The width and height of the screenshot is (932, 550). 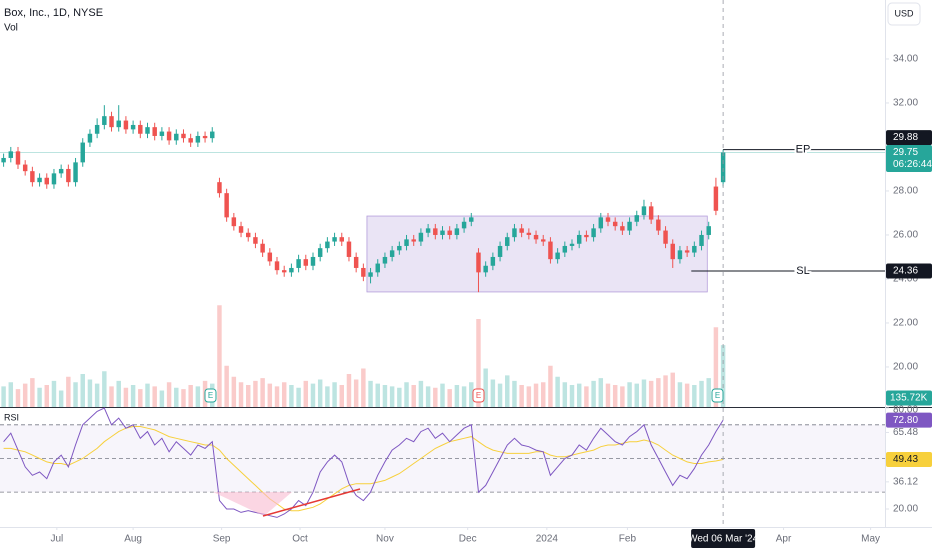 I want to click on y-tick-label: 20.00, so click(x=905, y=367).